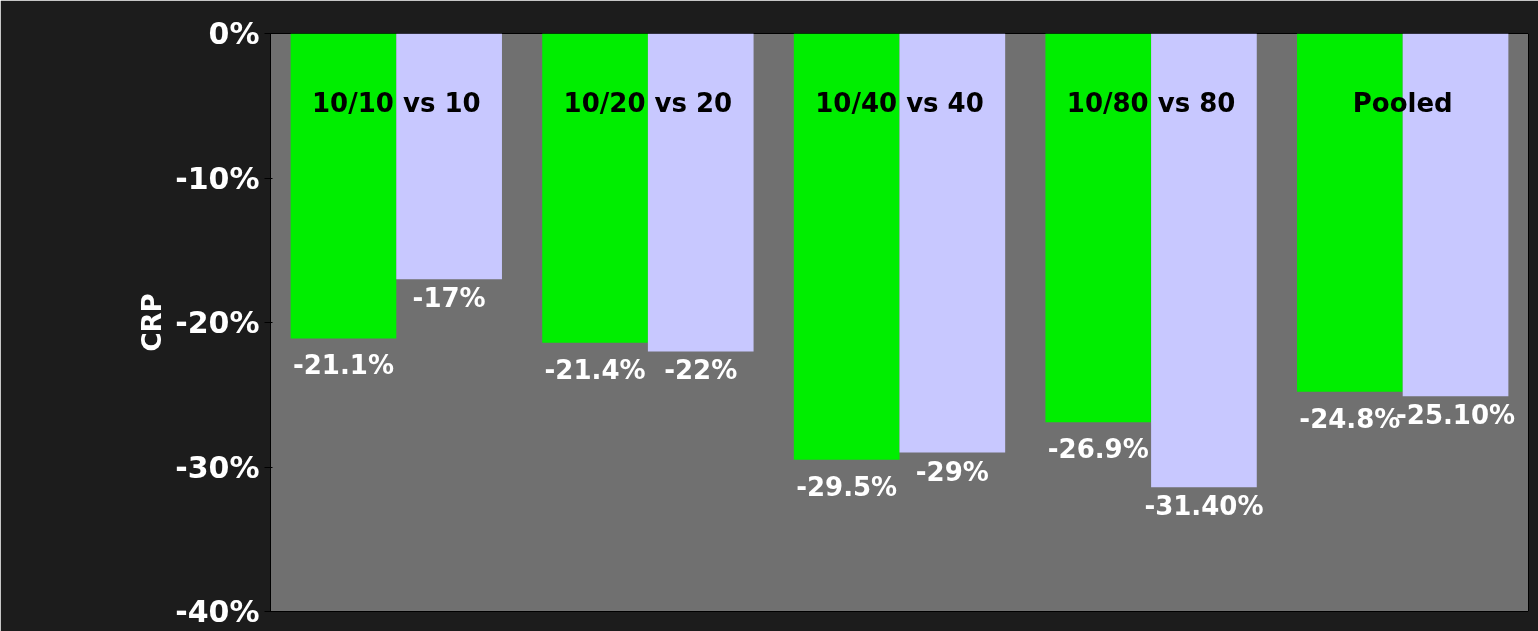 The height and width of the screenshot is (631, 1538). What do you see at coordinates (343, 365) in the screenshot?
I see `data-label: -21.1%` at bounding box center [343, 365].